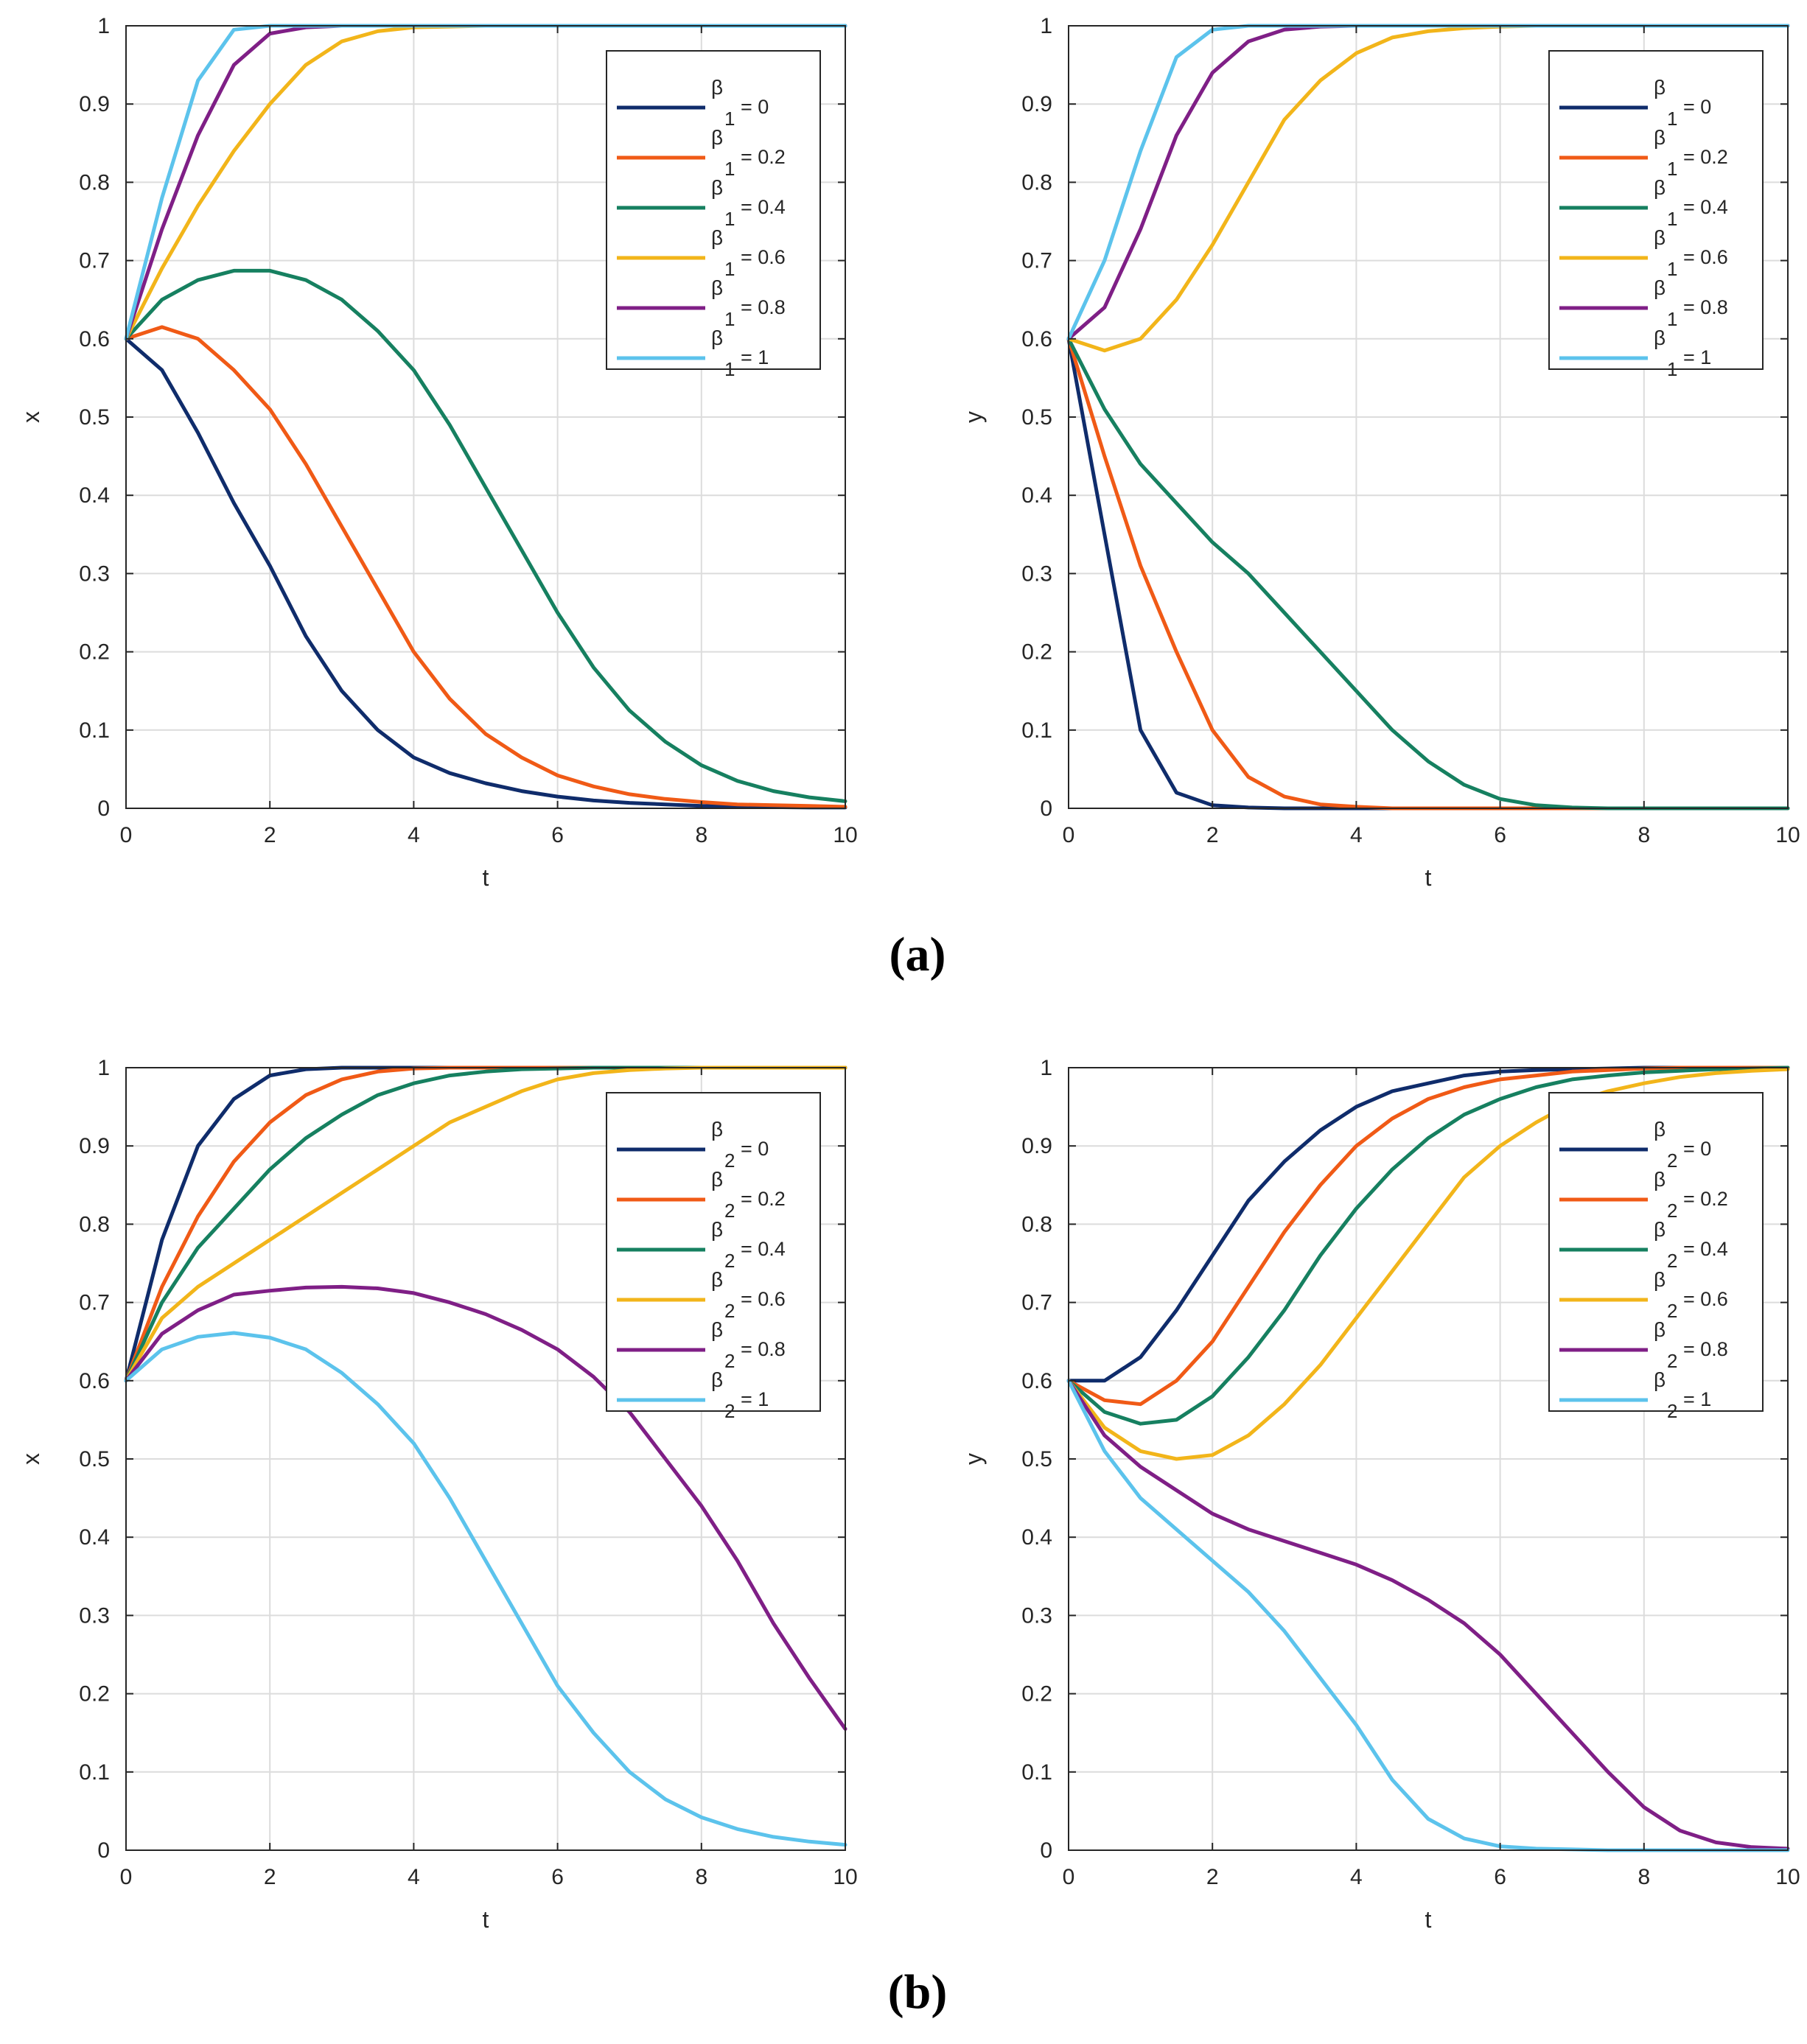  What do you see at coordinates (1356, 835) in the screenshot?
I see `x-tick-label: 4` at bounding box center [1356, 835].